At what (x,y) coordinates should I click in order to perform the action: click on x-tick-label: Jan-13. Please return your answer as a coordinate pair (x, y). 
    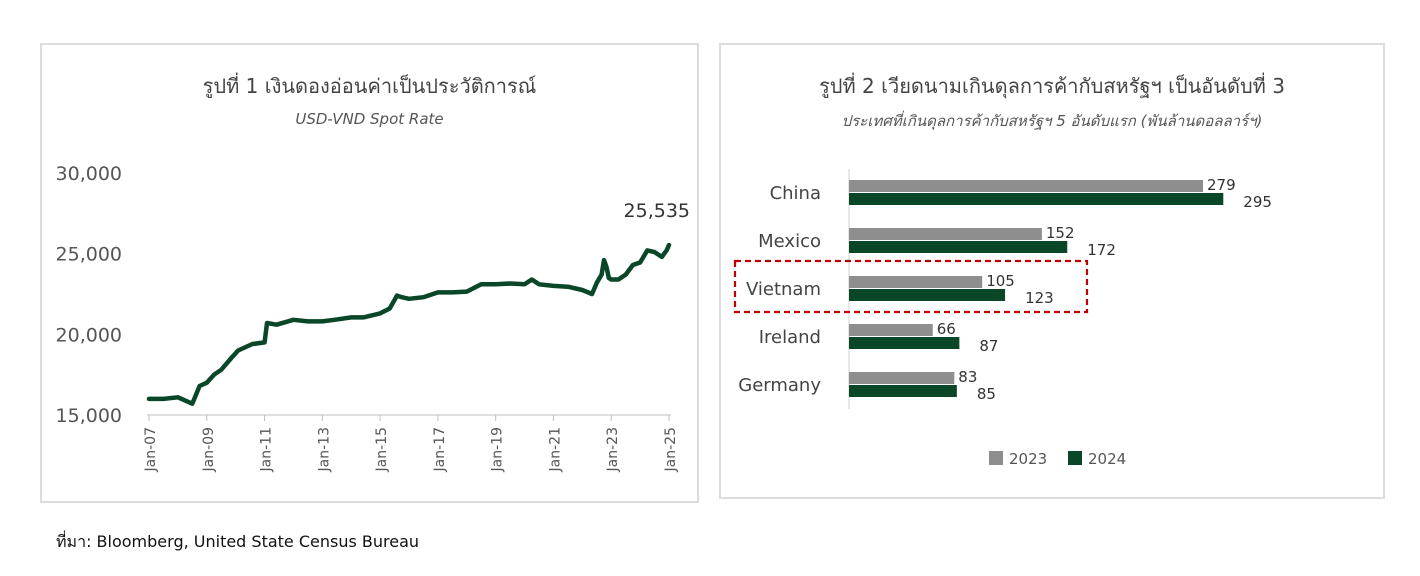
    Looking at the image, I should click on (324, 449).